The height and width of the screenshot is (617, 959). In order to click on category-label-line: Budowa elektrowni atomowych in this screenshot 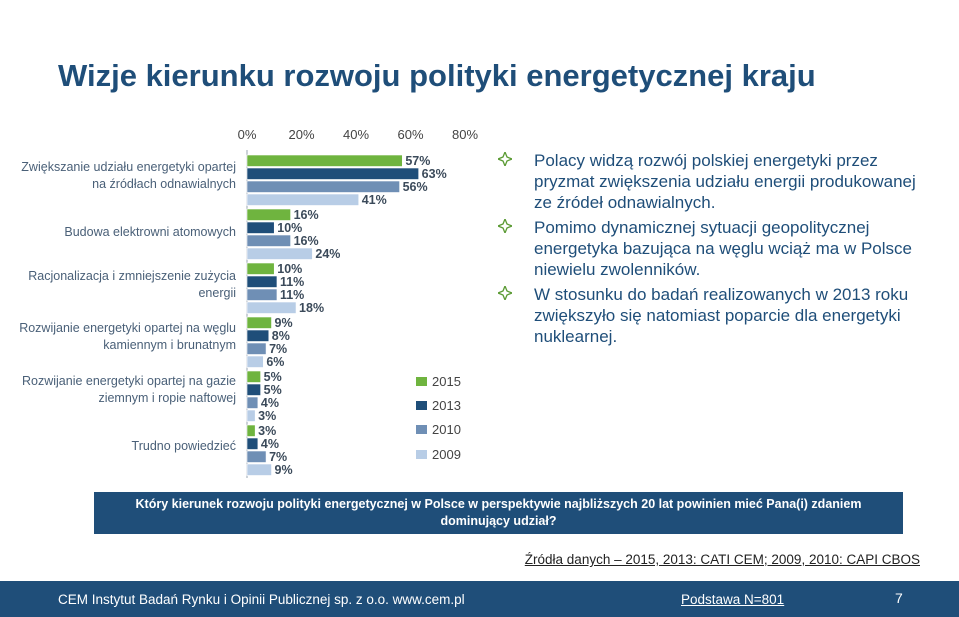, I will do `click(150, 231)`.